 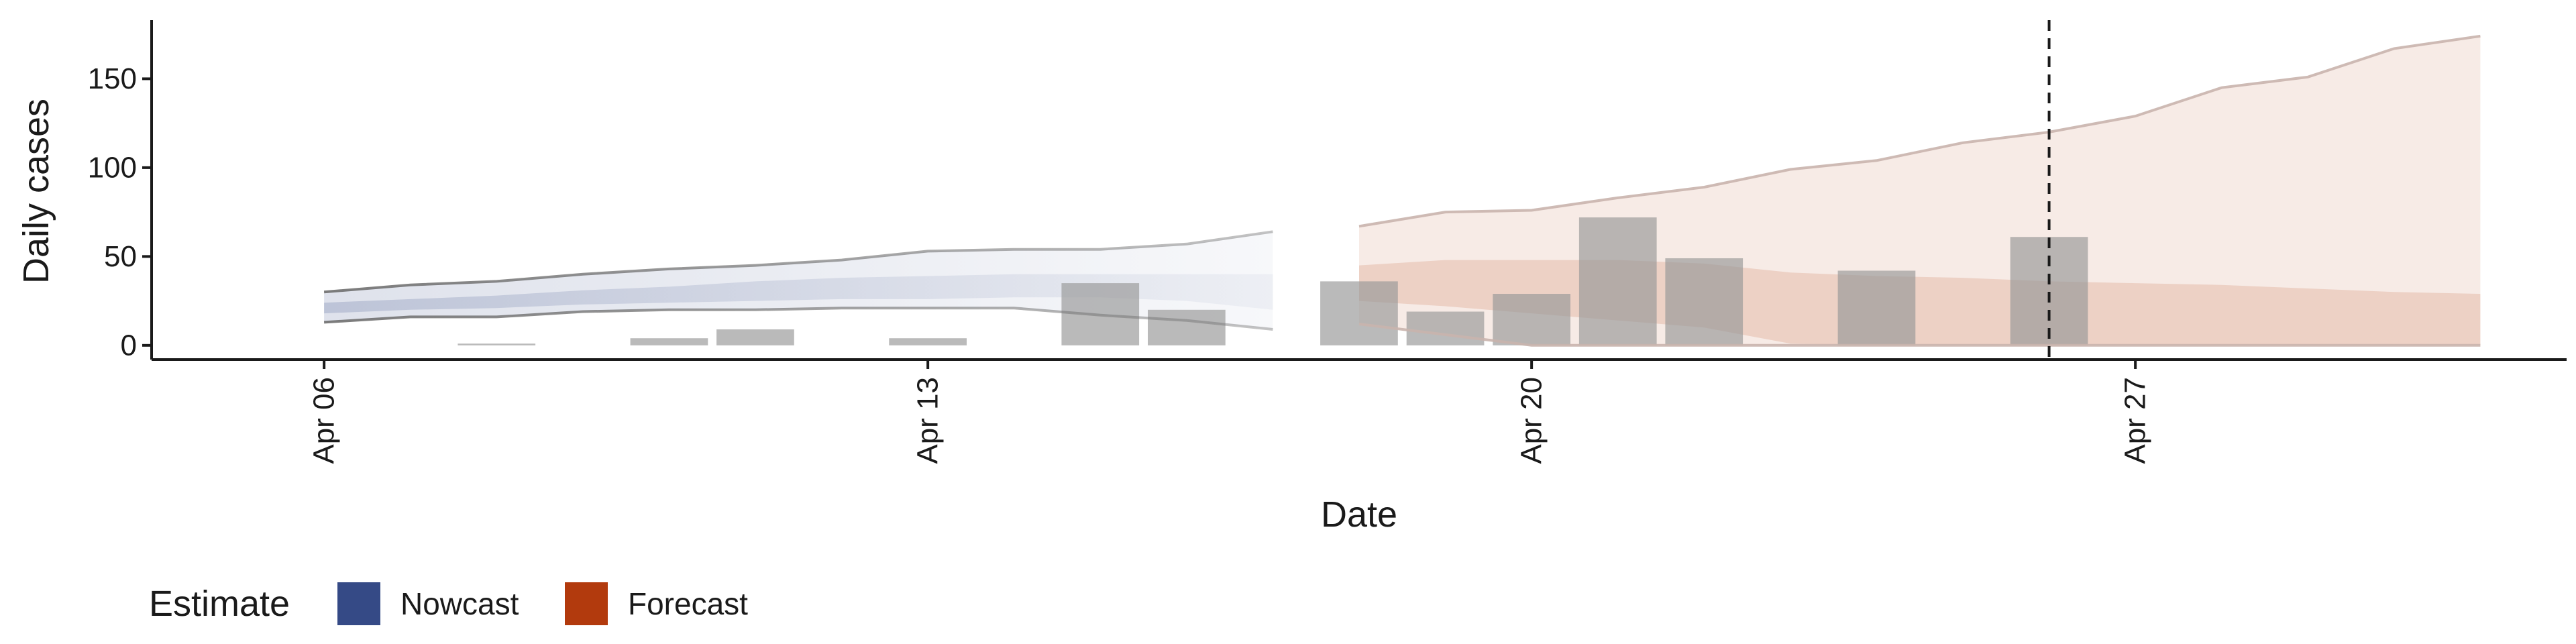 I want to click on y-tick-label-100: 100, so click(x=112, y=167).